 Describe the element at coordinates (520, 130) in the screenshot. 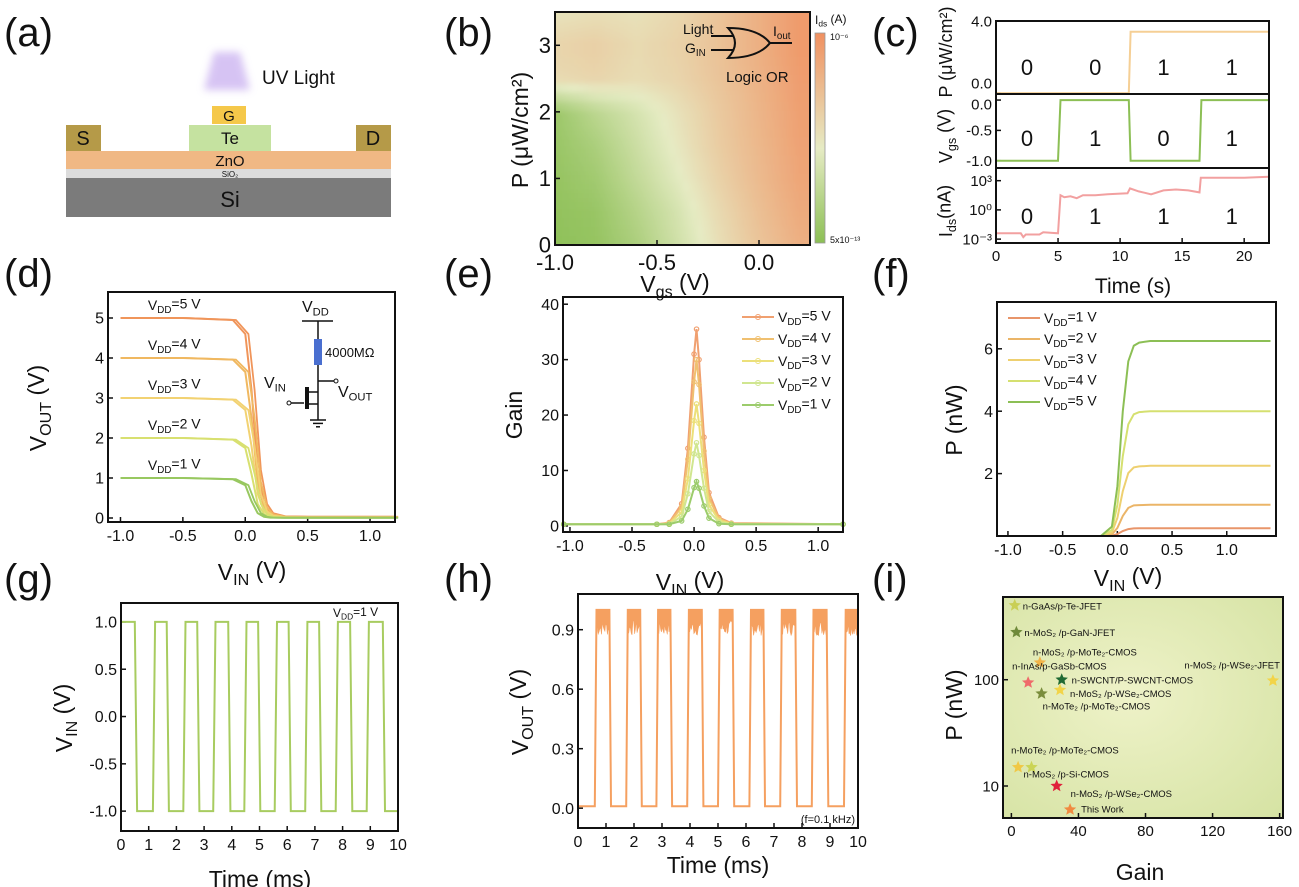

I see `y-axis-title: P (μW/cm²)` at that location.